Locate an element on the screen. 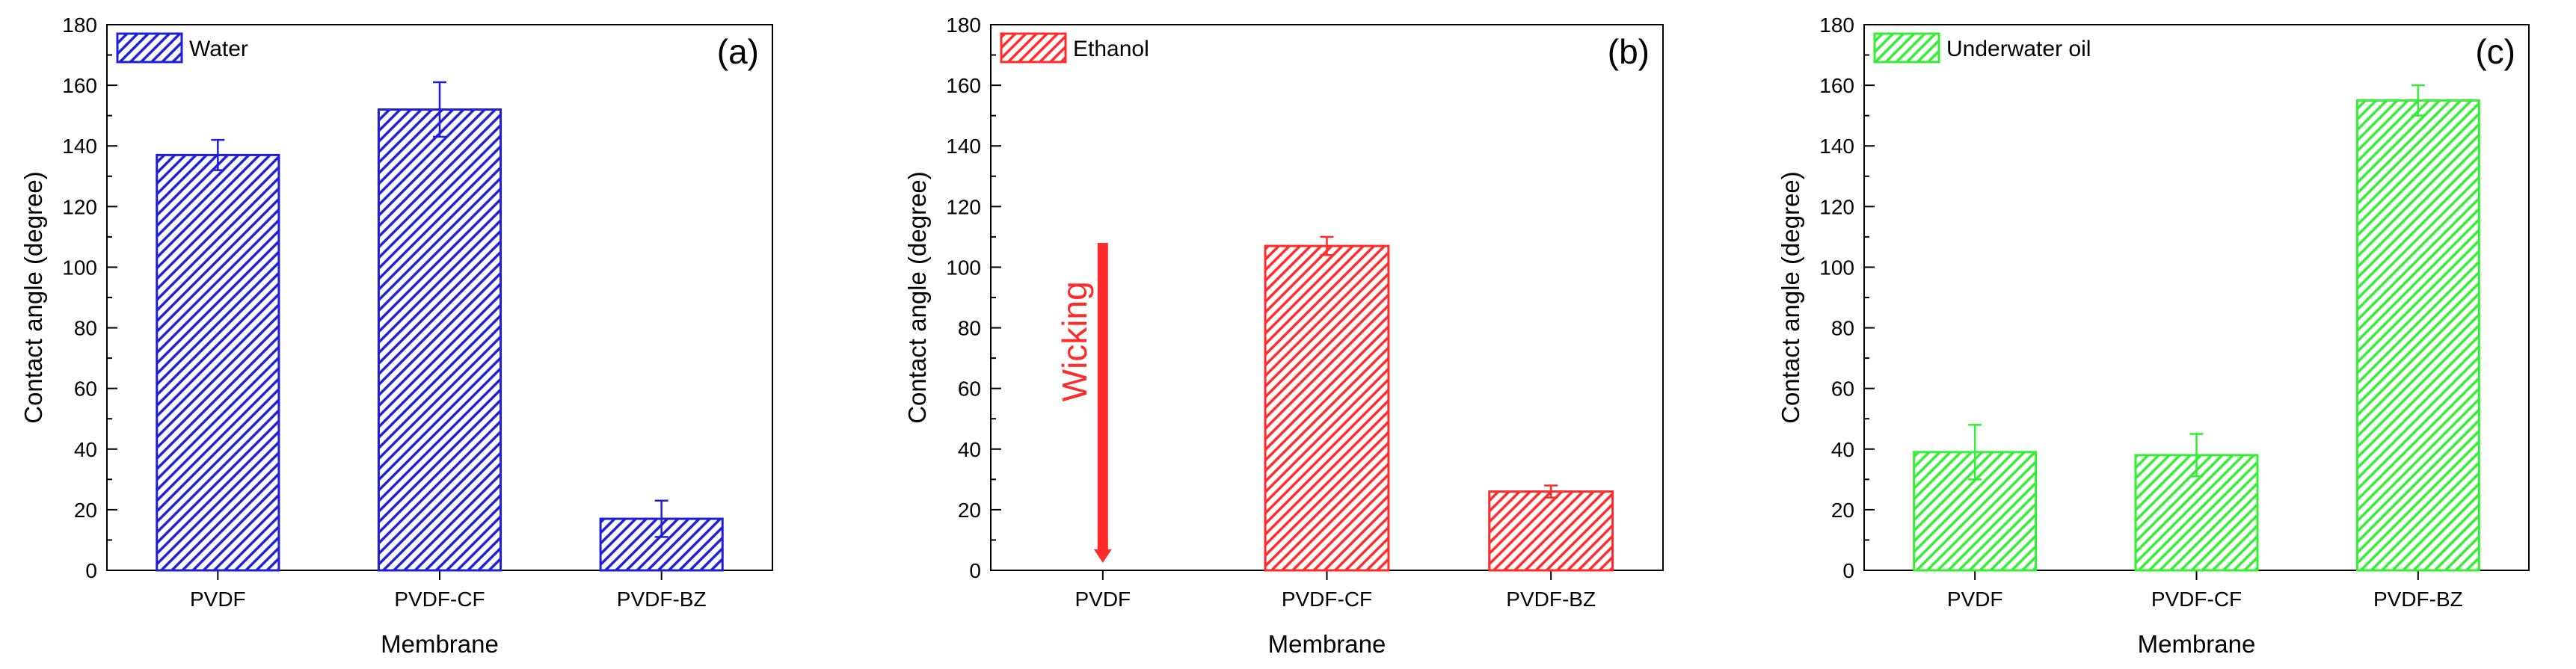 Image resolution: width=2576 pixels, height=669 pixels. wicking-label: Wicking is located at coordinates (1074, 341).